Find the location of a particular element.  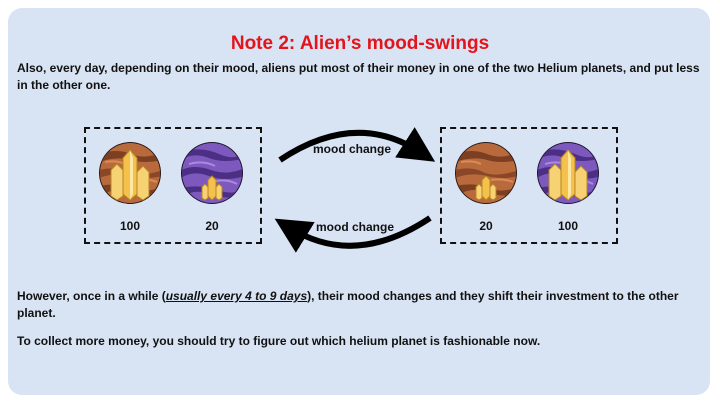

mood-change-arrows is located at coordinates (355, 190).